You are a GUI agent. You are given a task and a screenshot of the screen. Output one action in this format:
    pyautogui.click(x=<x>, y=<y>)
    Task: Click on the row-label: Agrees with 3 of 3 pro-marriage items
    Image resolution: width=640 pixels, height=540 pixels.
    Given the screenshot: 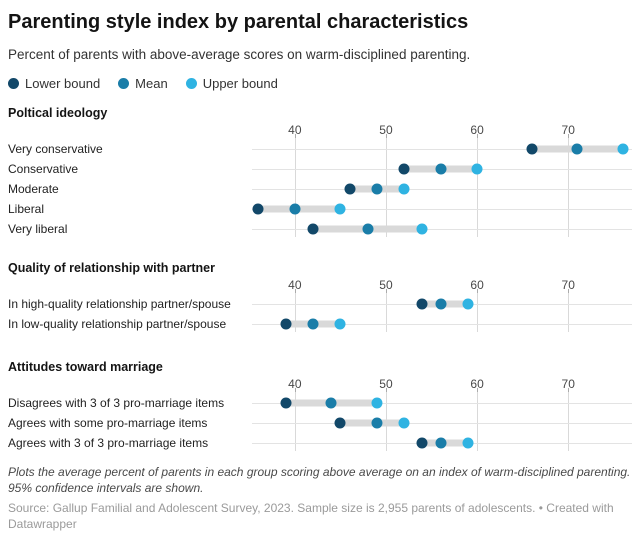 What is the action you would take?
    pyautogui.click(x=108, y=443)
    